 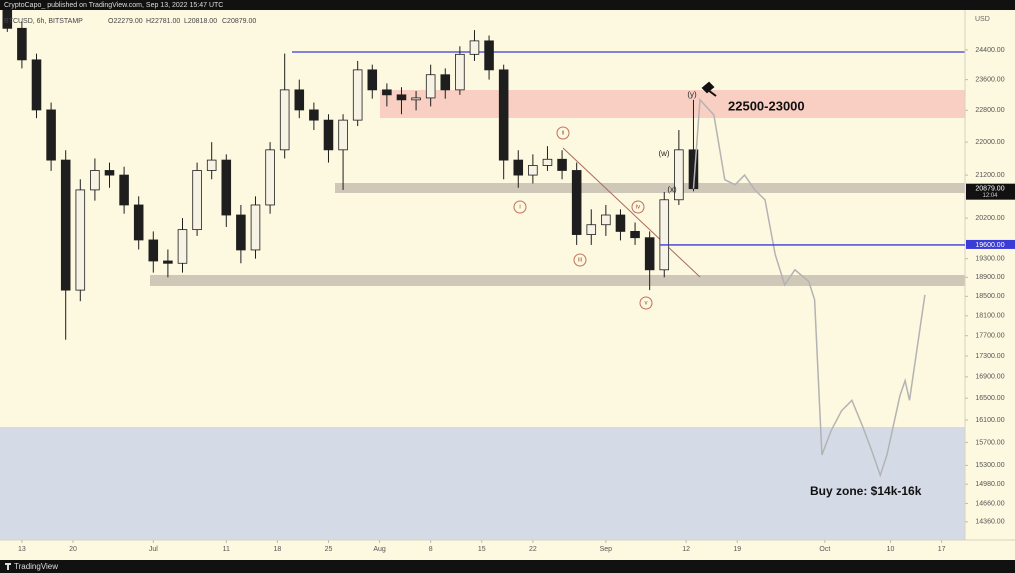 I want to click on price-marker-label: 19600.00, so click(x=989, y=245).